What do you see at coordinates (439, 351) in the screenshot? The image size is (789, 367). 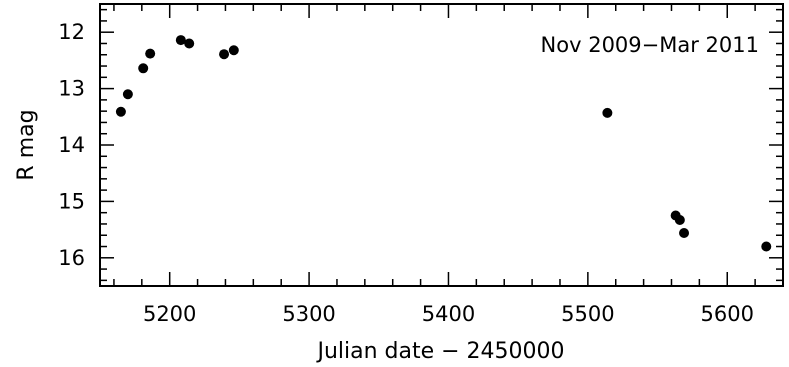 I see `x-axis-label: Julian date − 2450000` at bounding box center [439, 351].